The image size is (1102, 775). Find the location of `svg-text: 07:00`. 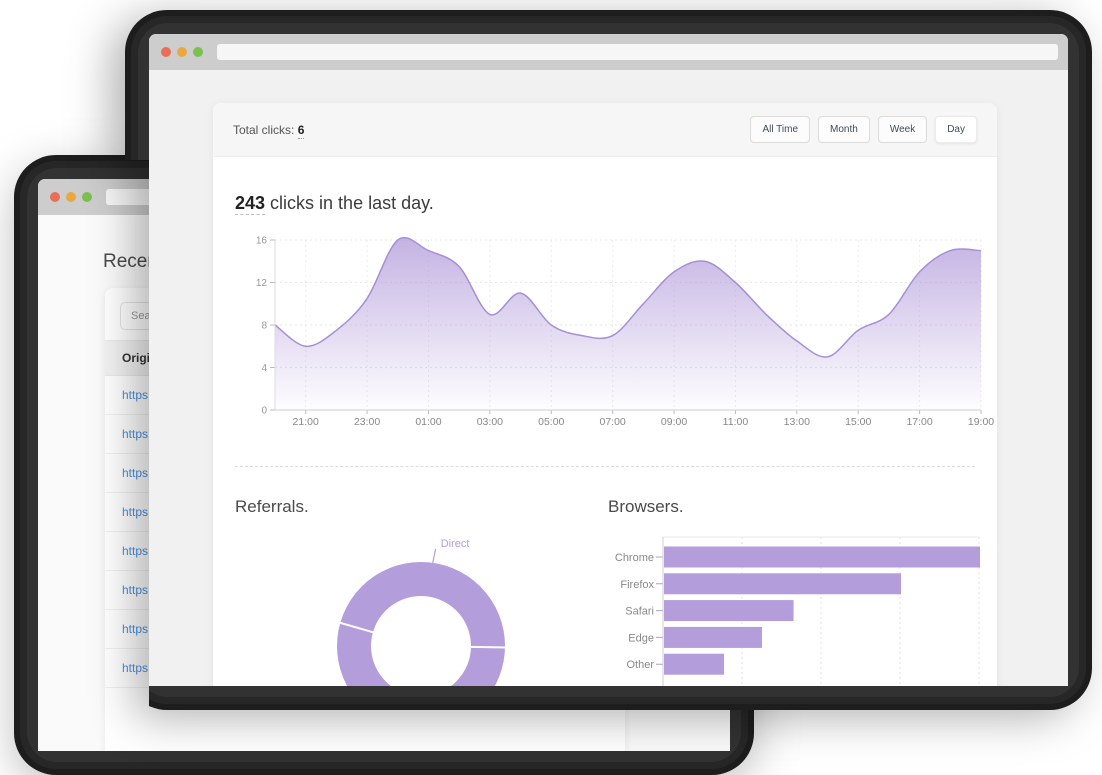

svg-text: 07:00 is located at coordinates (613, 422).